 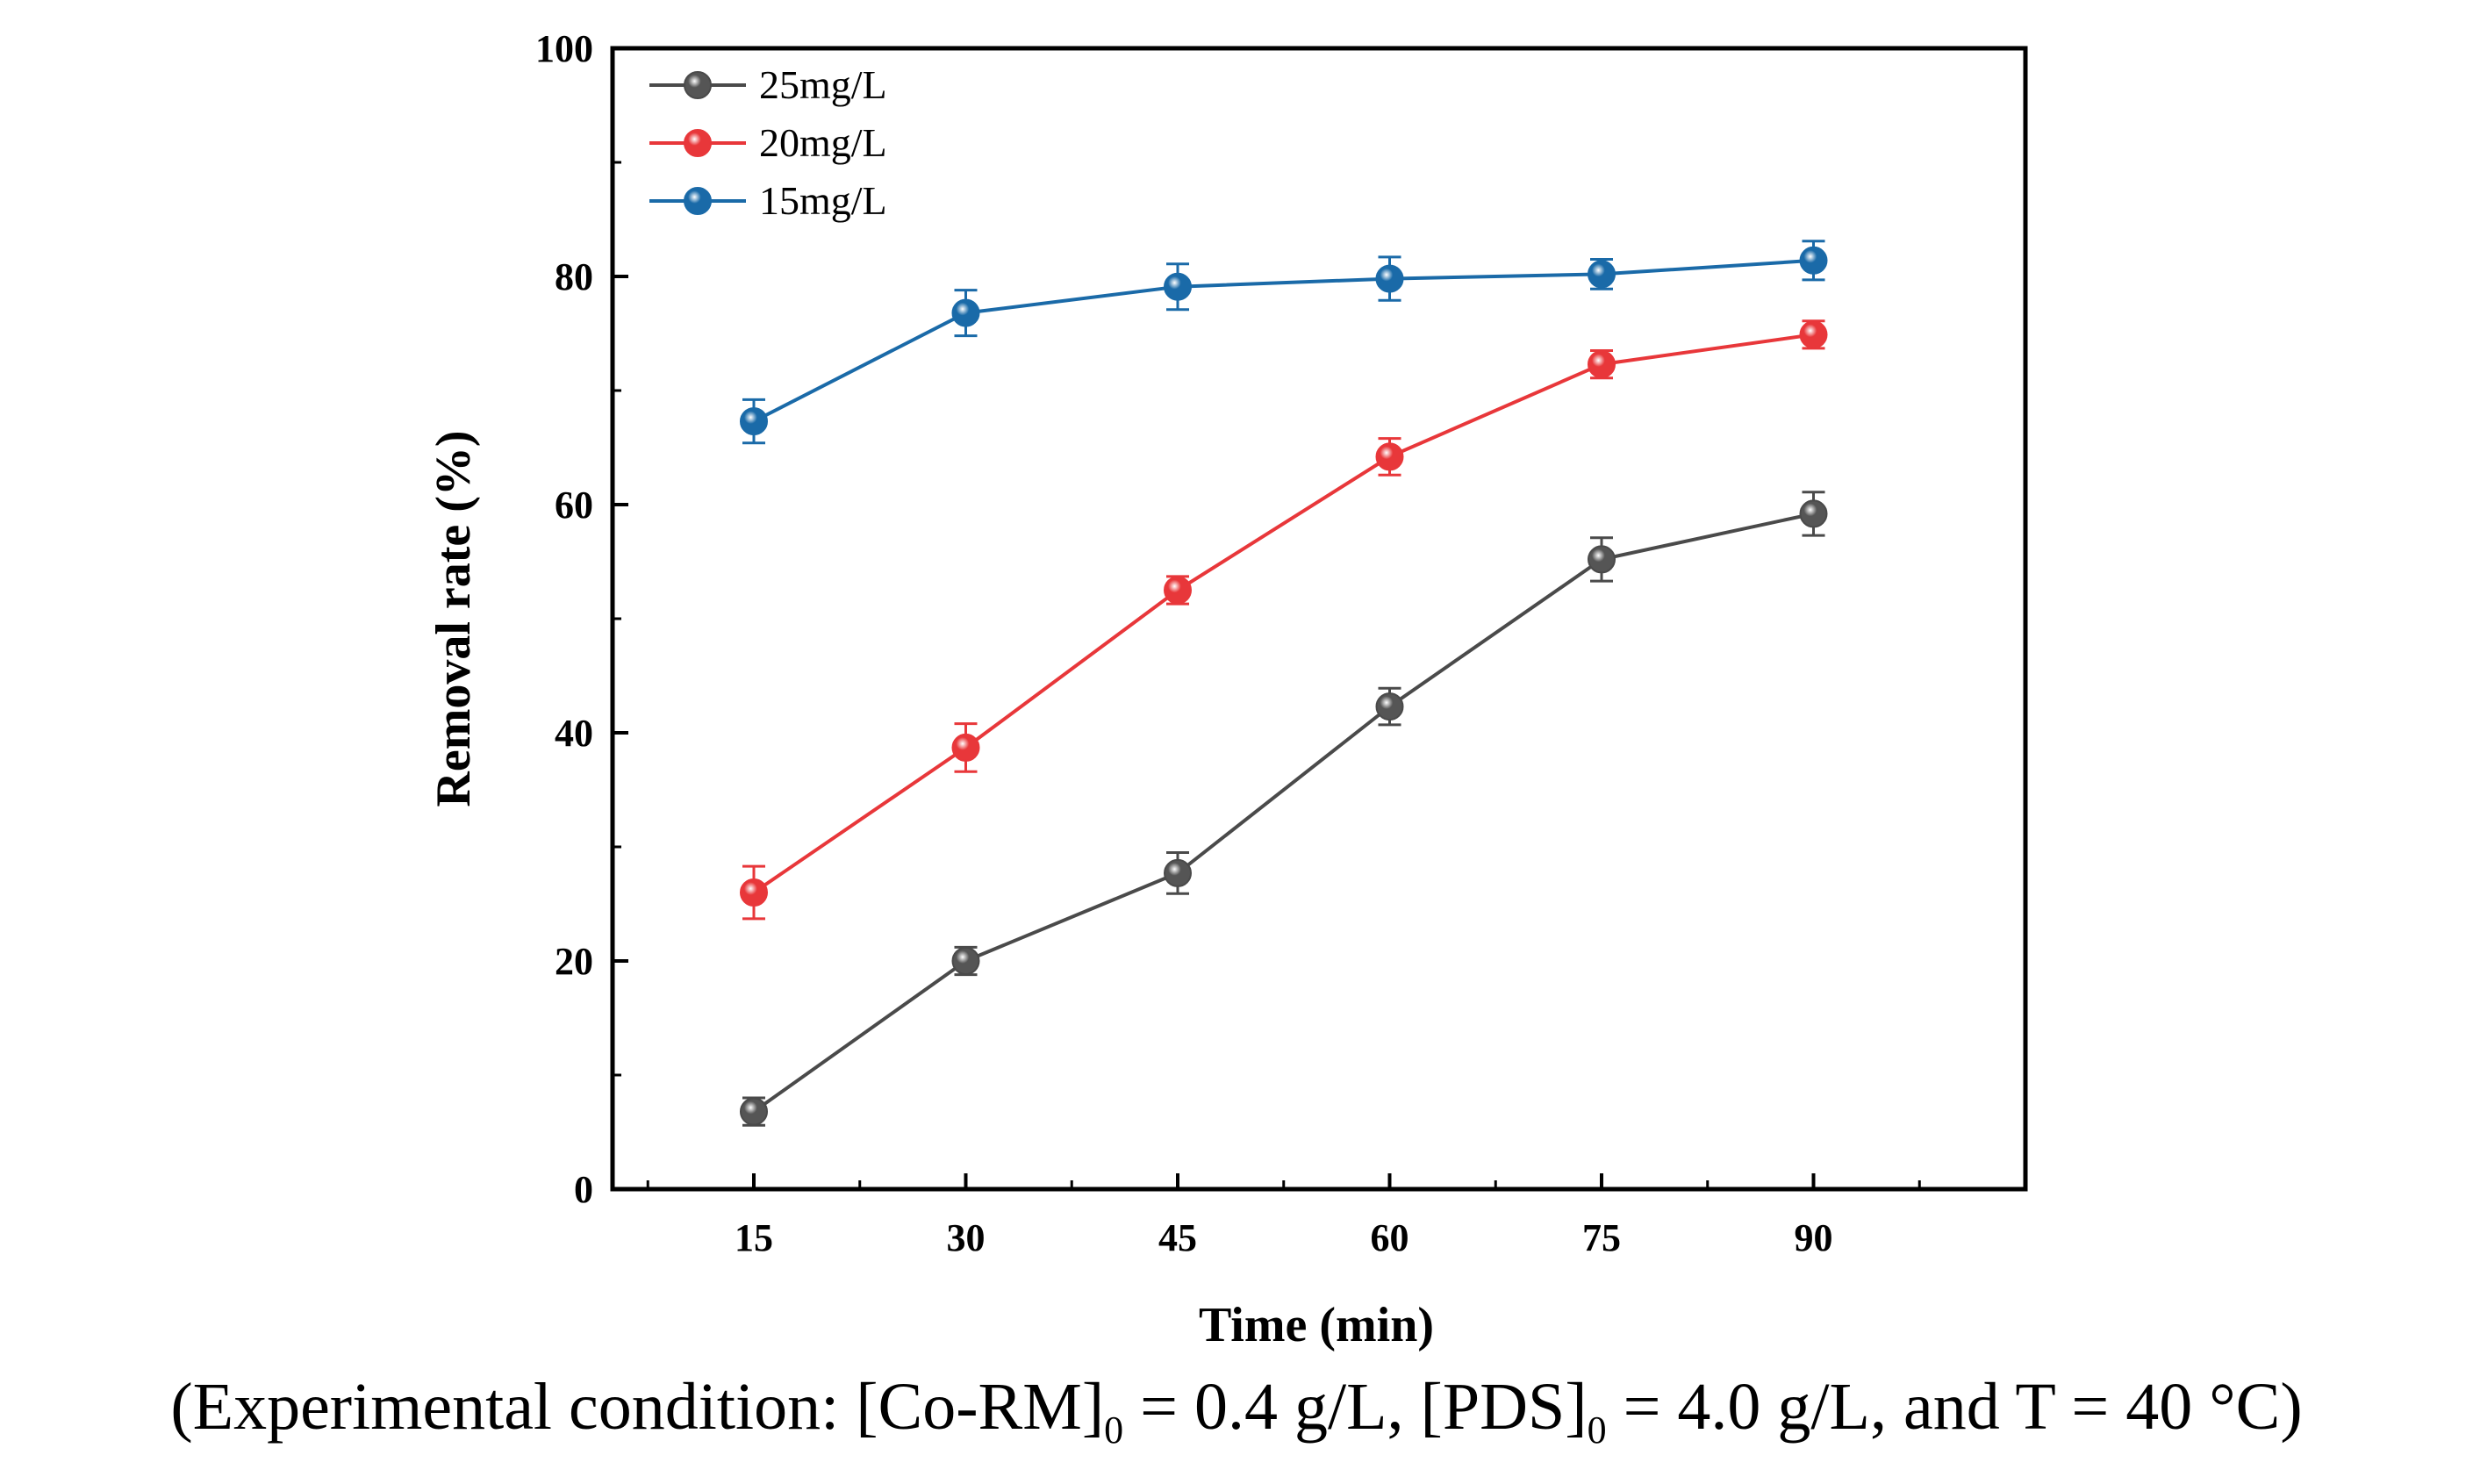 I want to click on y-axis-title: Removal rate (%), so click(x=454, y=618).